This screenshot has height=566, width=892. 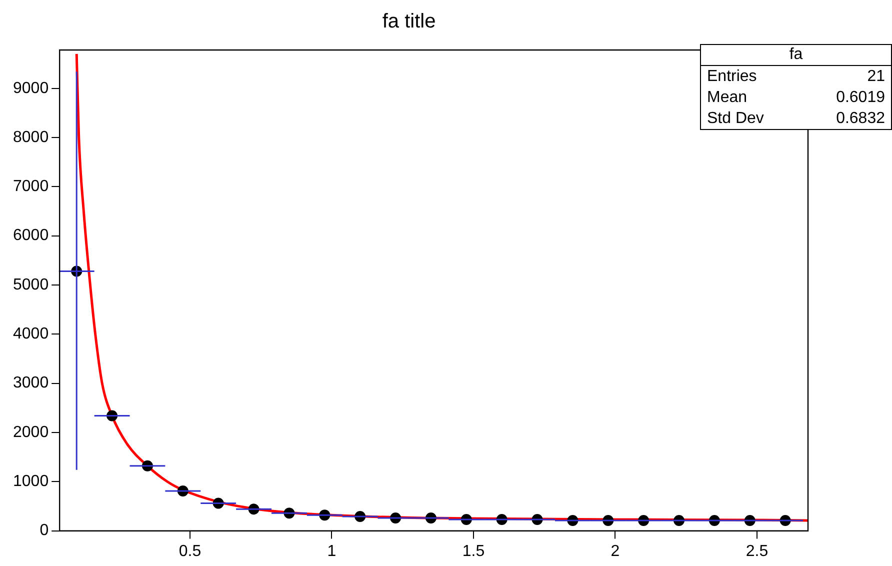 I want to click on x-tick-label: 1, so click(x=331, y=551).